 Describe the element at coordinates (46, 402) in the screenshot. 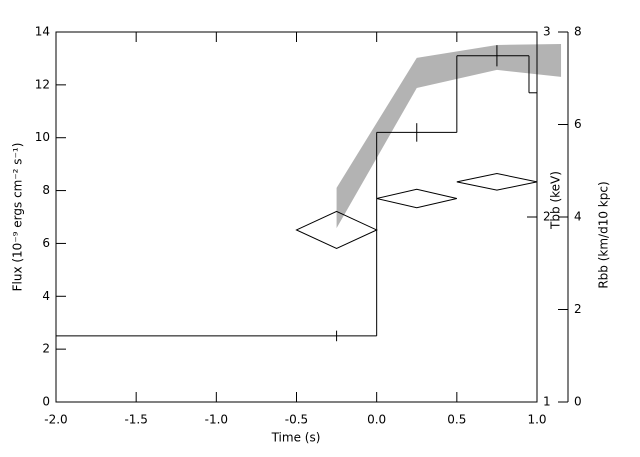

I see `y-tick-label: 0` at that location.